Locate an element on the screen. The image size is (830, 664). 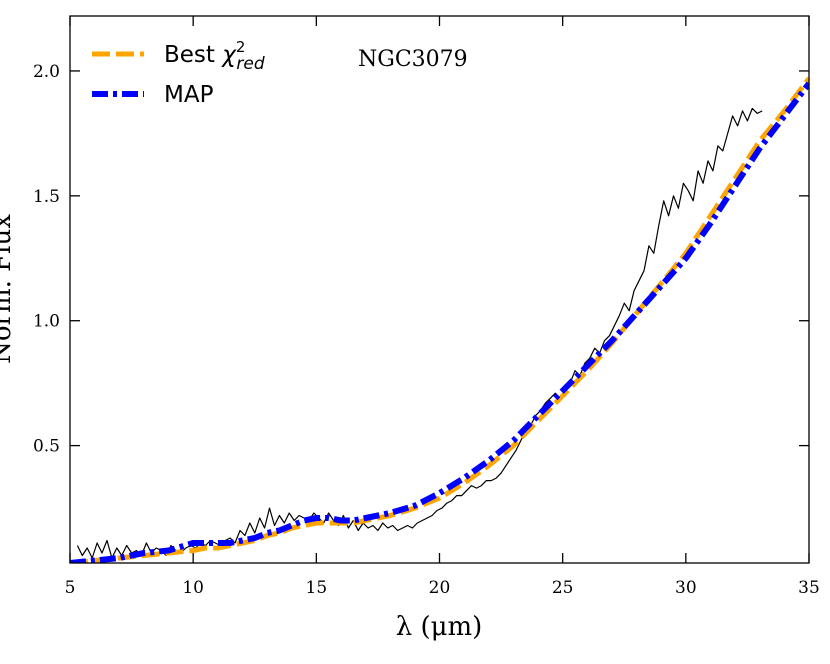
y-axis-label: Norm. Flux is located at coordinates (8, 289).